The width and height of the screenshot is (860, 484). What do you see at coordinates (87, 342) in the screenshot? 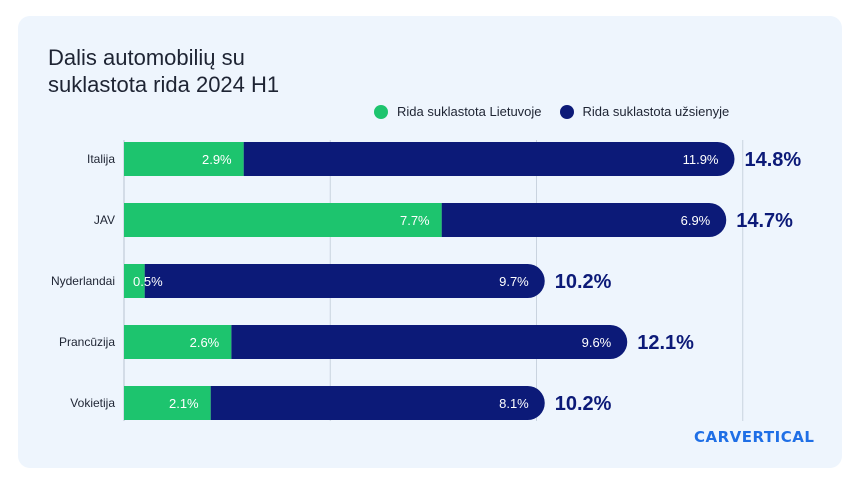
I see `category-label-3: Prancūzija` at bounding box center [87, 342].